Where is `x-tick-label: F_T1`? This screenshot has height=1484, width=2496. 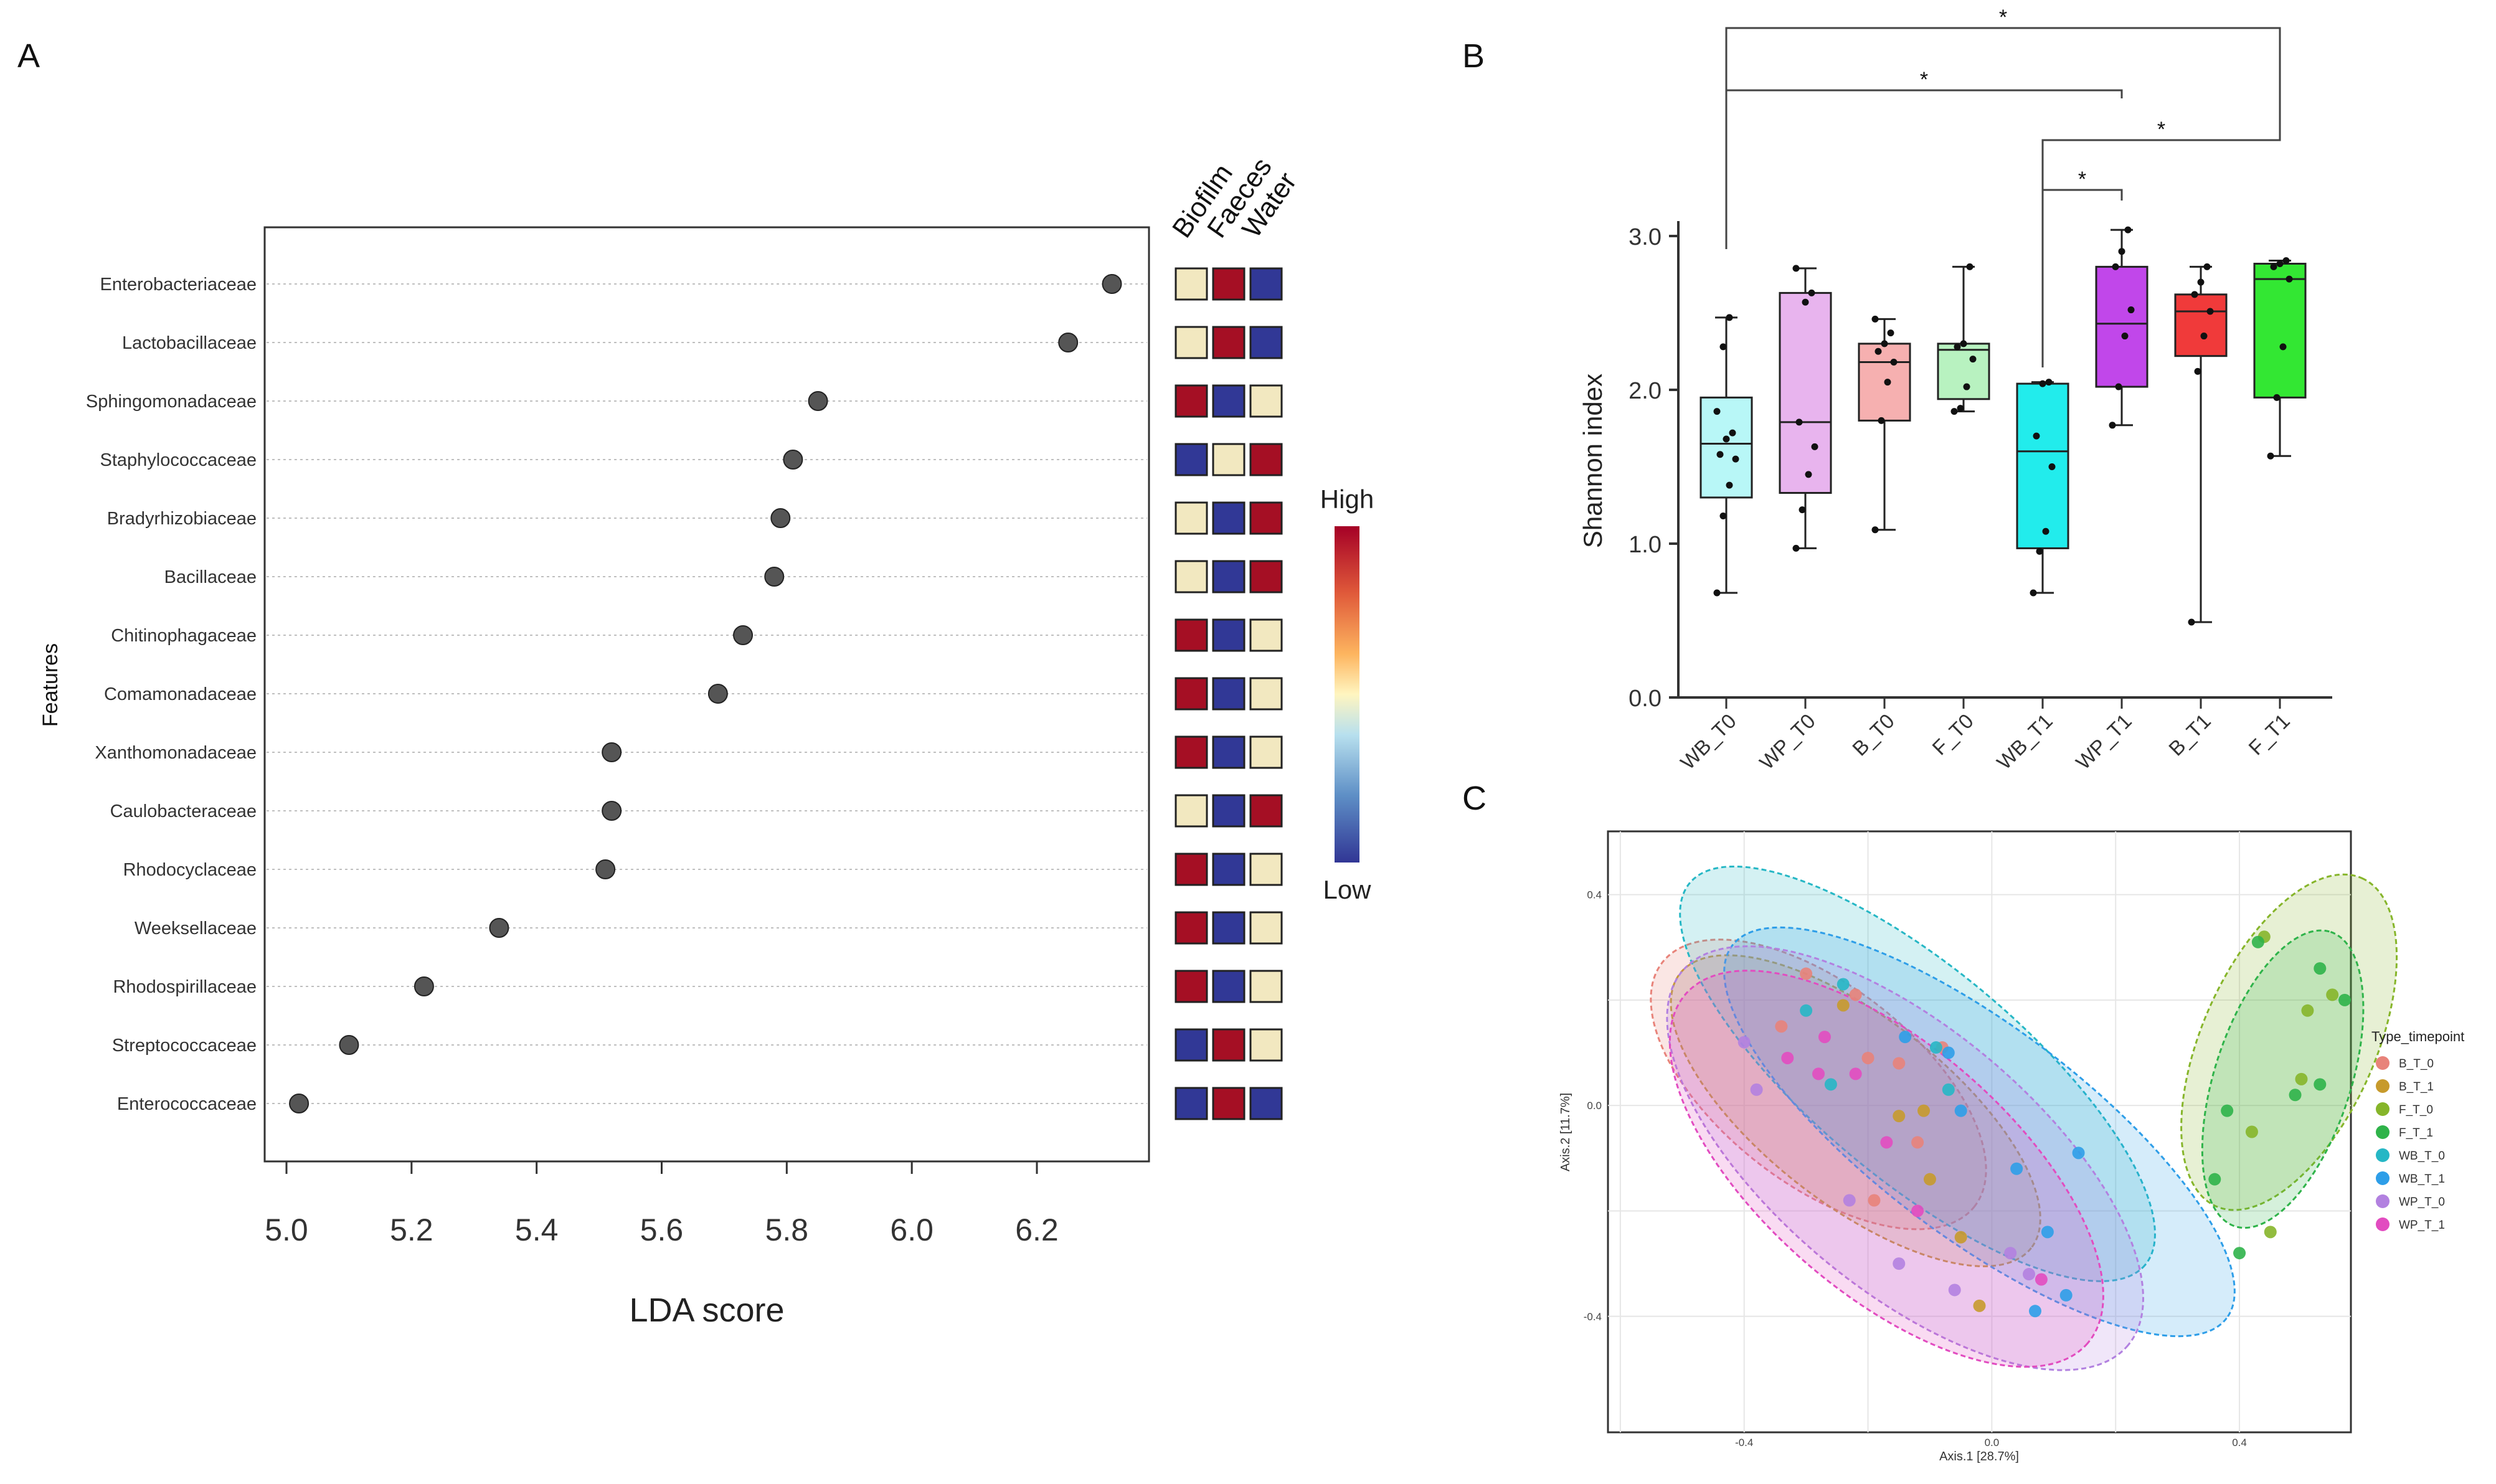 x-tick-label: F_T1 is located at coordinates (2269, 734).